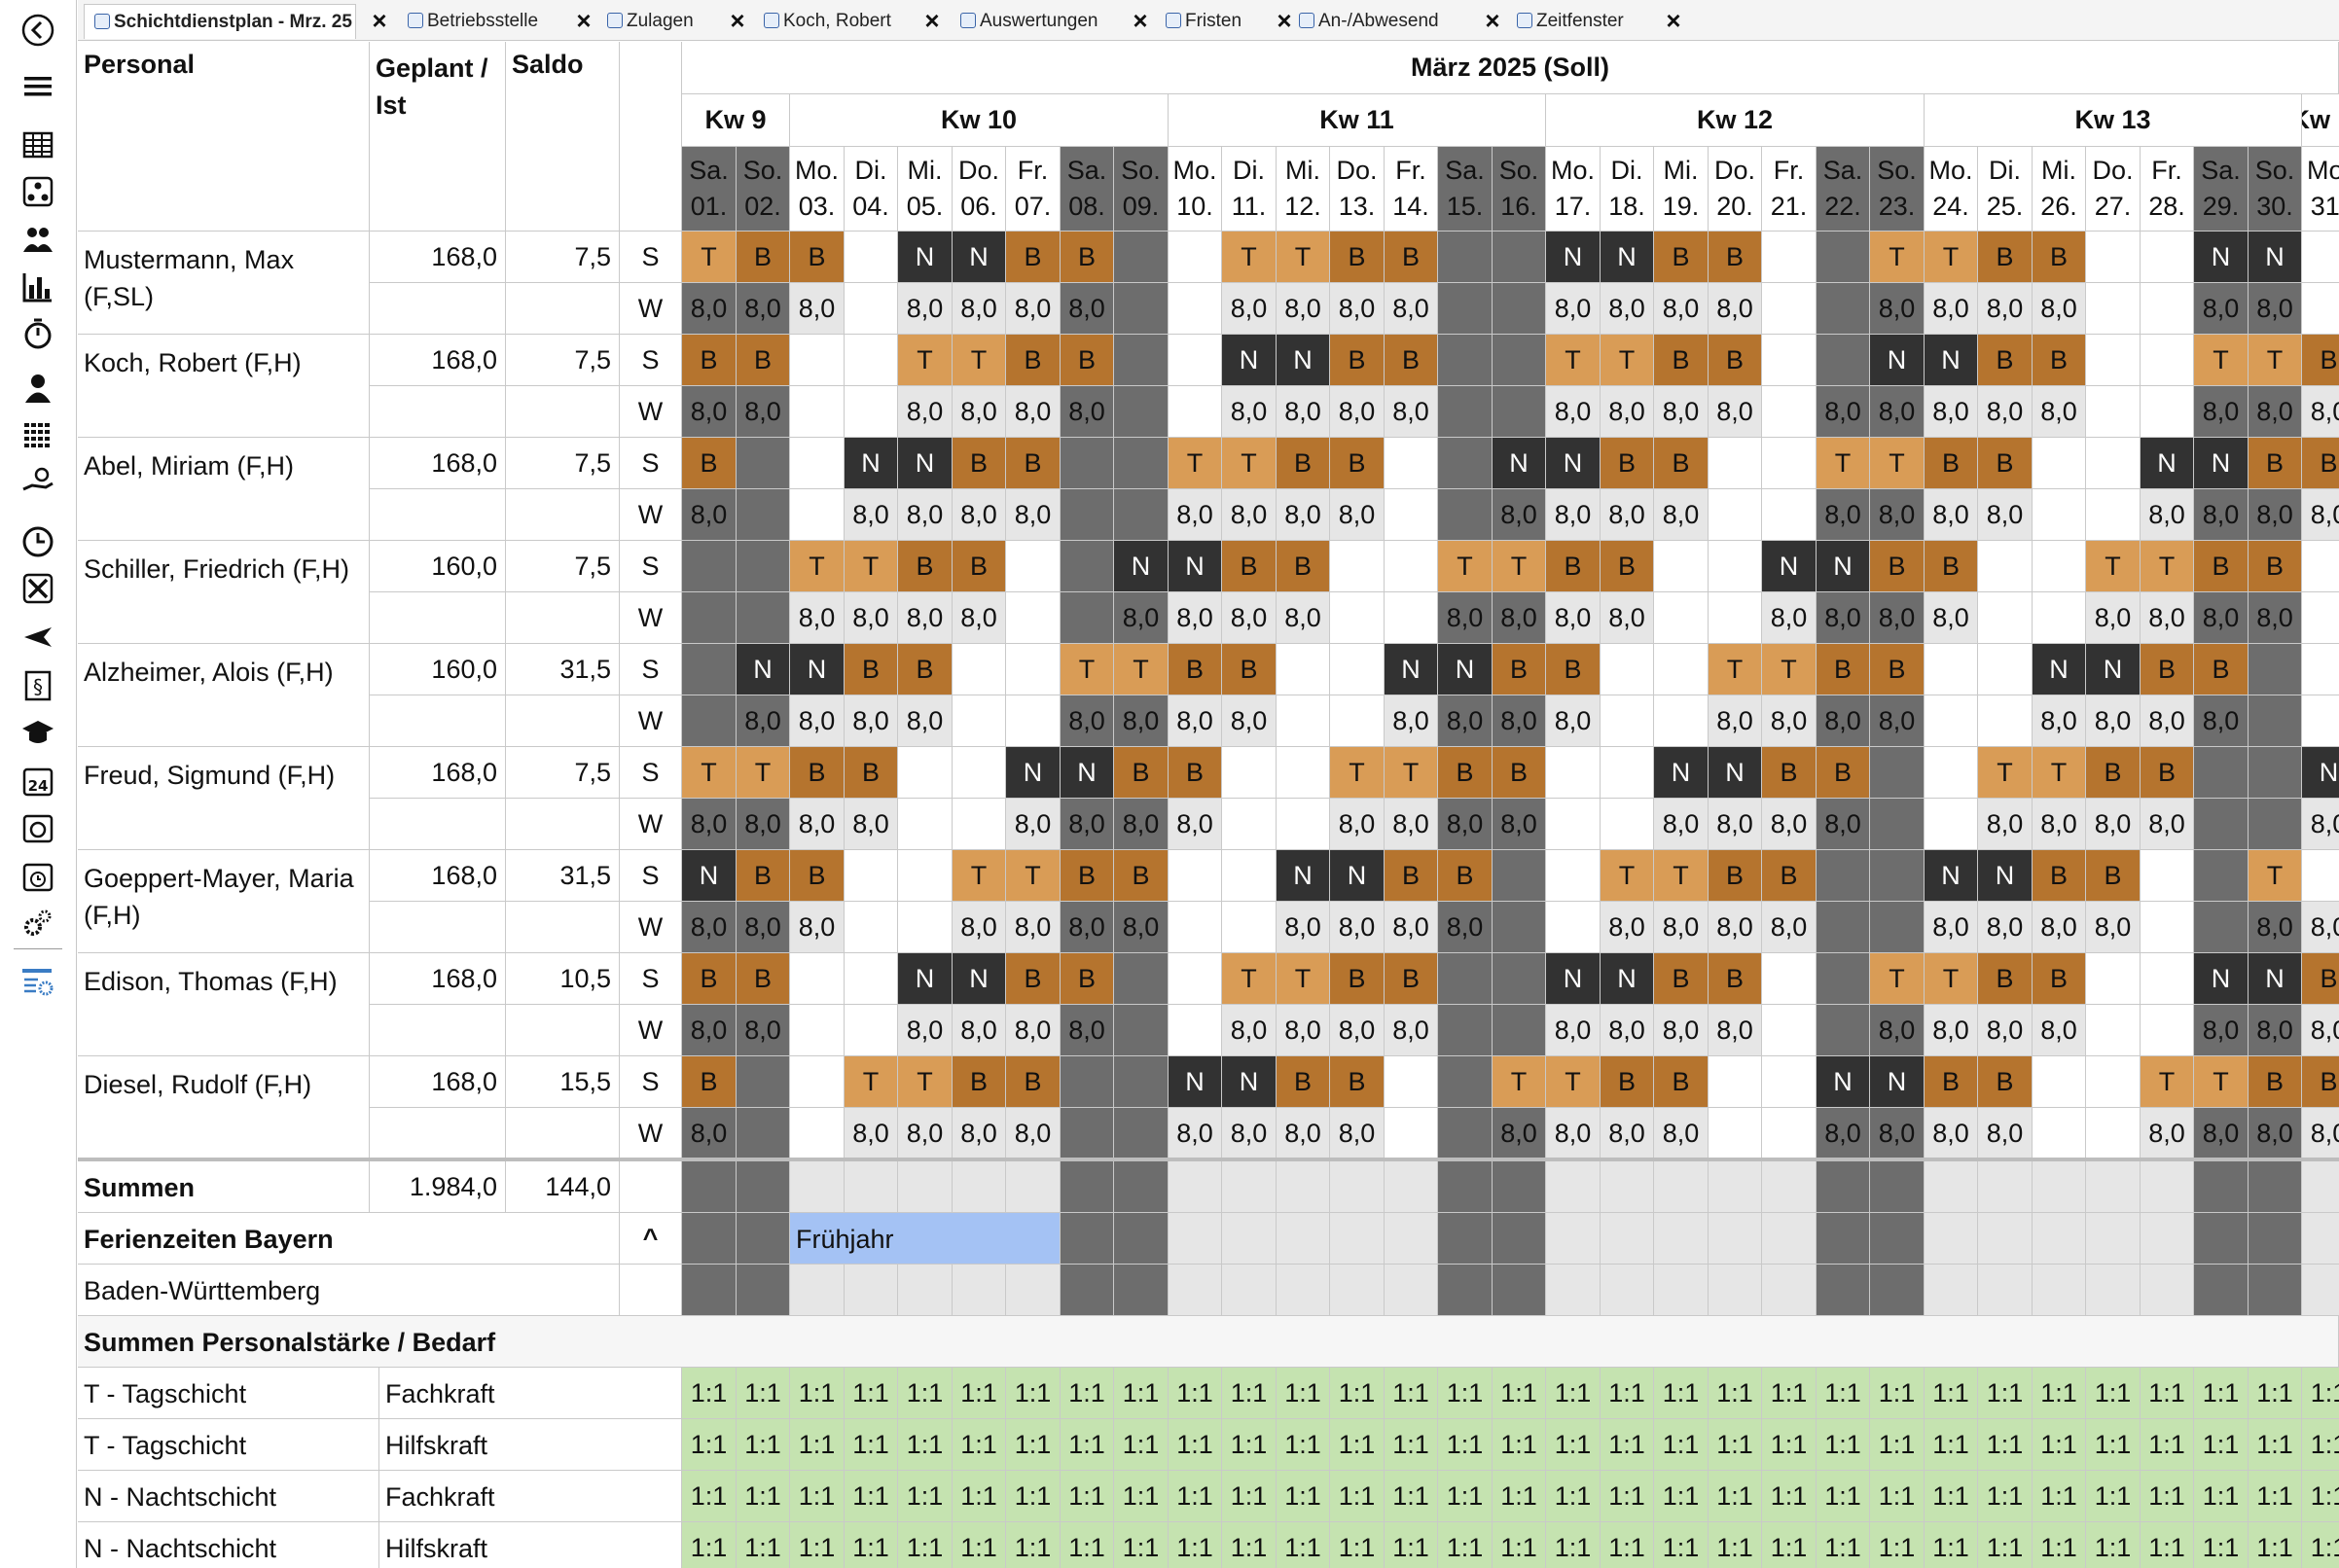 The height and width of the screenshot is (1568, 2339). Describe the element at coordinates (658, 21) in the screenshot. I see `tab-zulagen: Zulagen` at that location.